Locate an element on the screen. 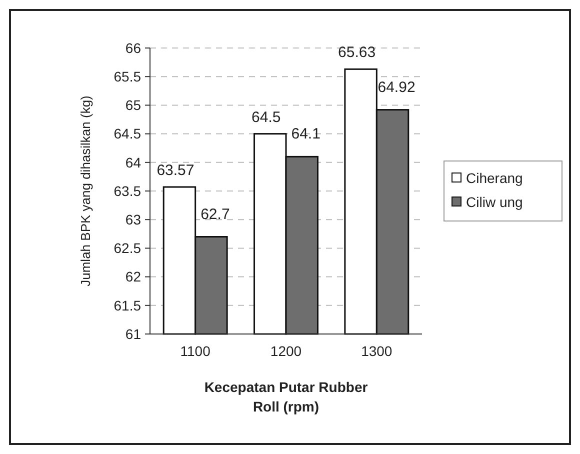 Image resolution: width=580 pixels, height=454 pixels. data-label: 65.63 is located at coordinates (357, 53).